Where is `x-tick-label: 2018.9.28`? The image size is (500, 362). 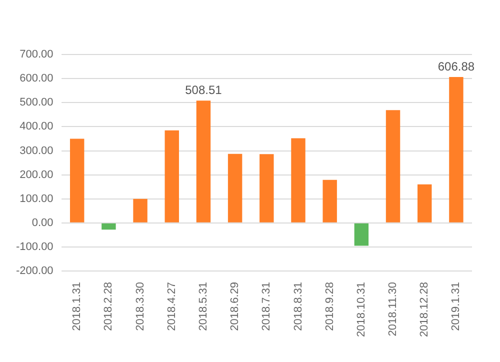
x-tick-label: 2018.9.28 is located at coordinates (330, 306).